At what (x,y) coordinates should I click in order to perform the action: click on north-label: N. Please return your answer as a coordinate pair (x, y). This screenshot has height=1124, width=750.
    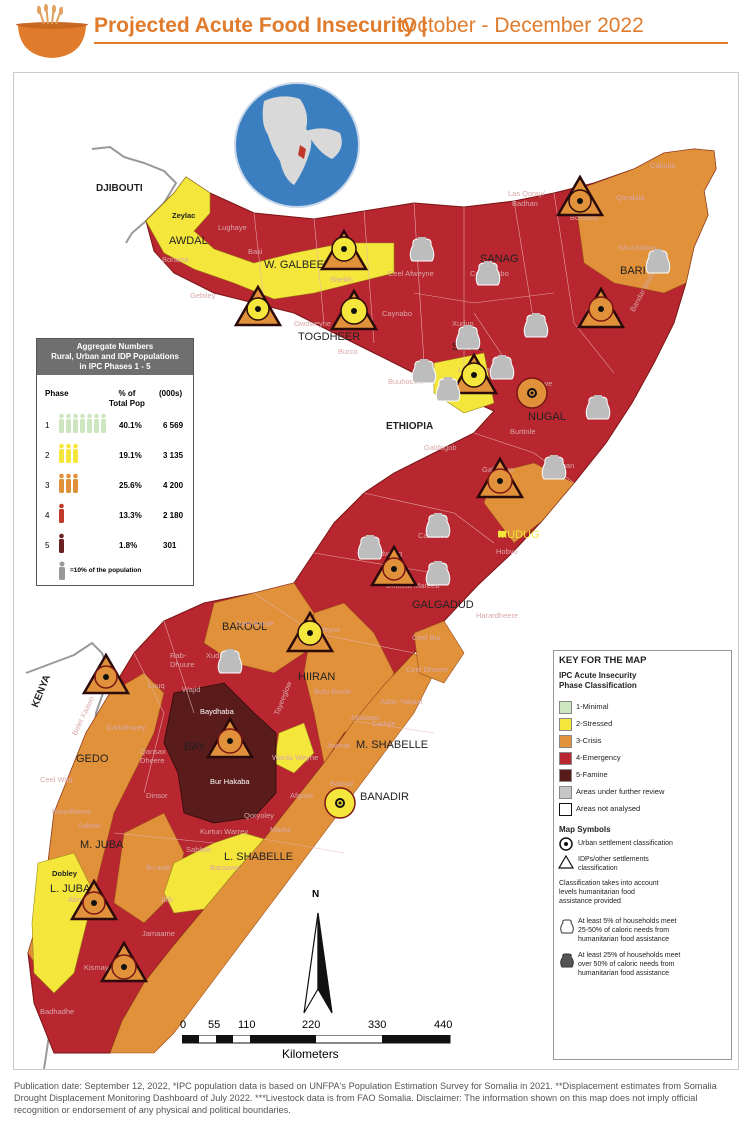
    Looking at the image, I should click on (316, 894).